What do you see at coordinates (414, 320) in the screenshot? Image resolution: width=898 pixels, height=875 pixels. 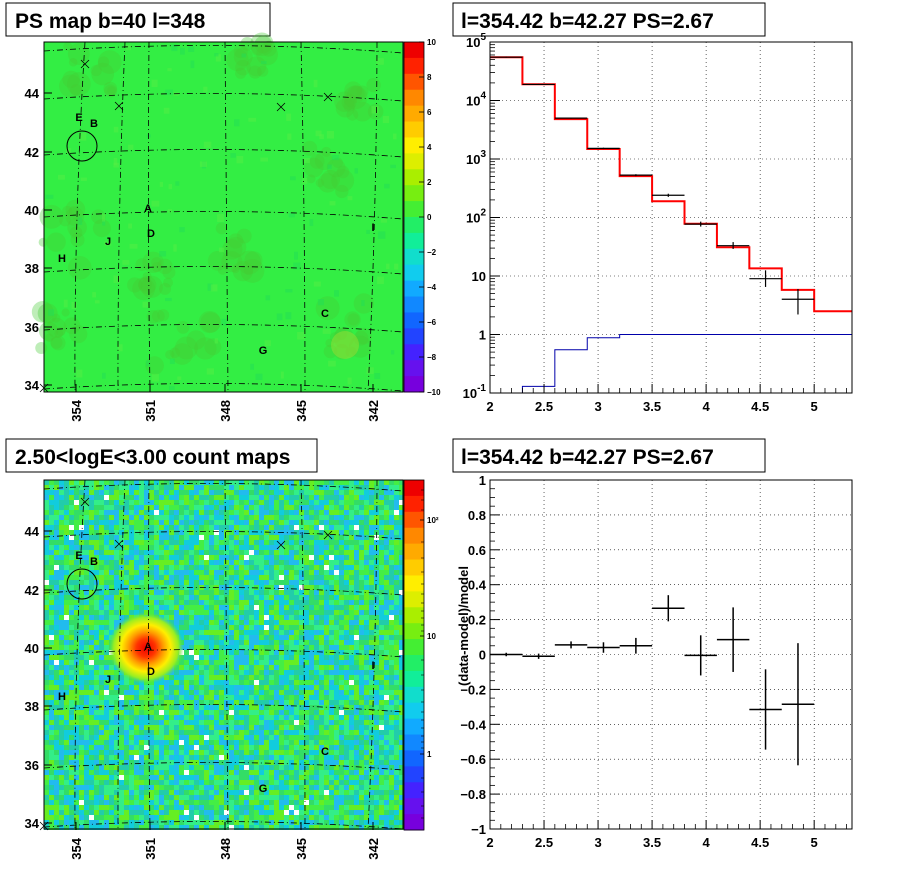 I see `colorbar-cell` at bounding box center [414, 320].